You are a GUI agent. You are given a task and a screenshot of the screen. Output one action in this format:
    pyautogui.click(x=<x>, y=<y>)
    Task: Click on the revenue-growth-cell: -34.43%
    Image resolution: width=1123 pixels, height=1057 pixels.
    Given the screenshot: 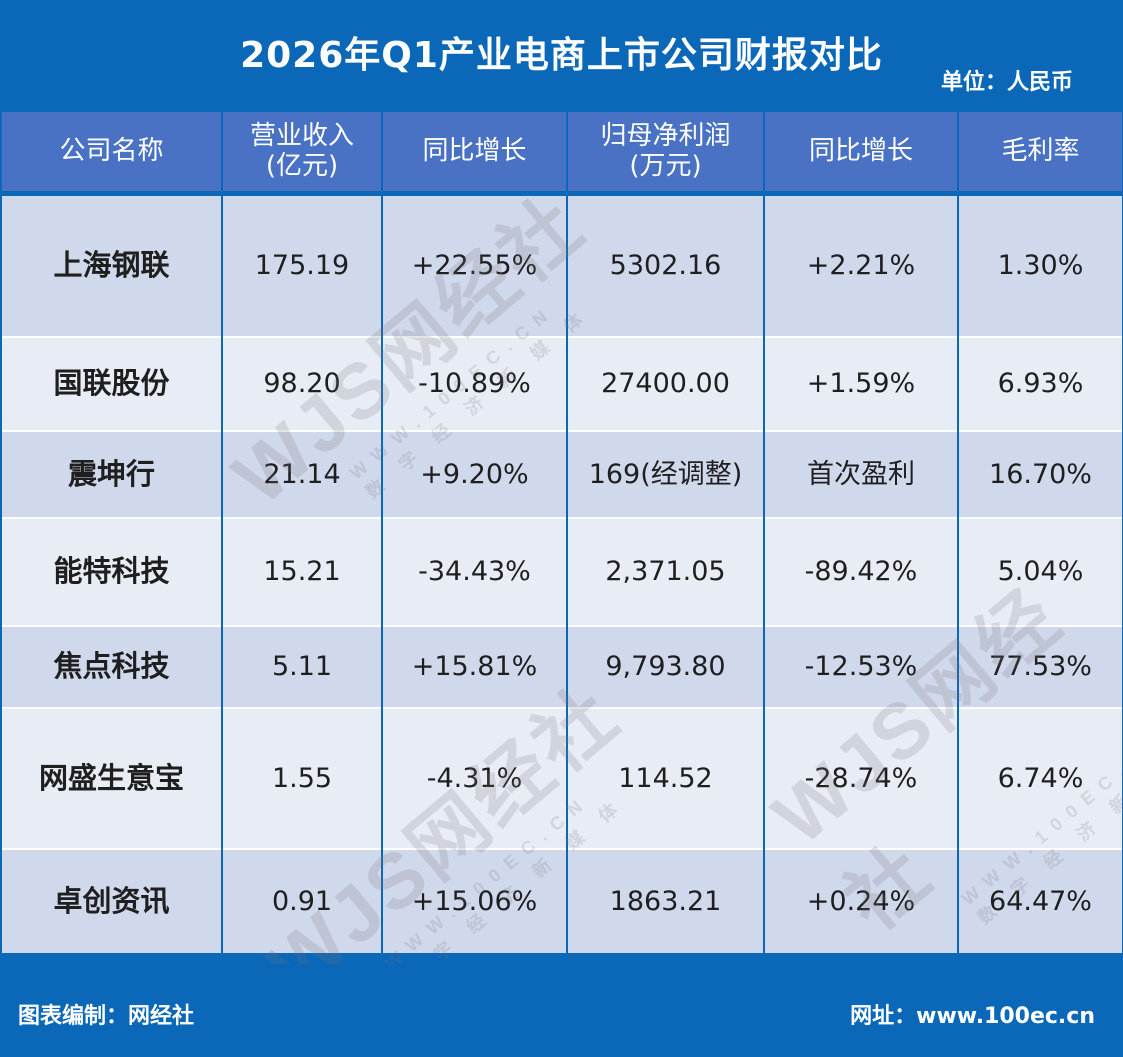 What is the action you would take?
    pyautogui.click(x=474, y=571)
    